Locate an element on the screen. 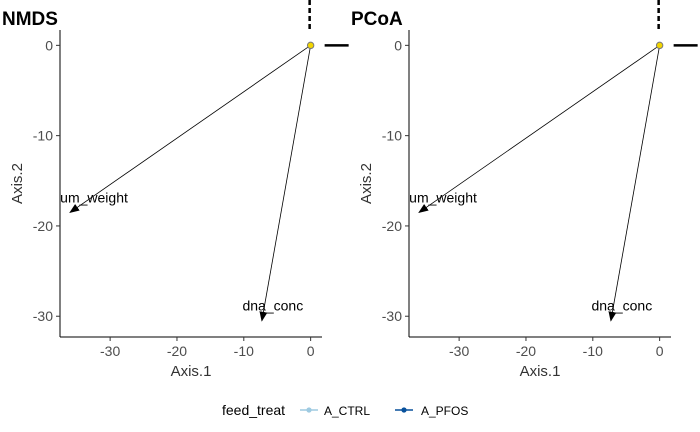 This screenshot has width=700, height=432. legend-item-a-ctrl: A_CTRL is located at coordinates (335, 411).